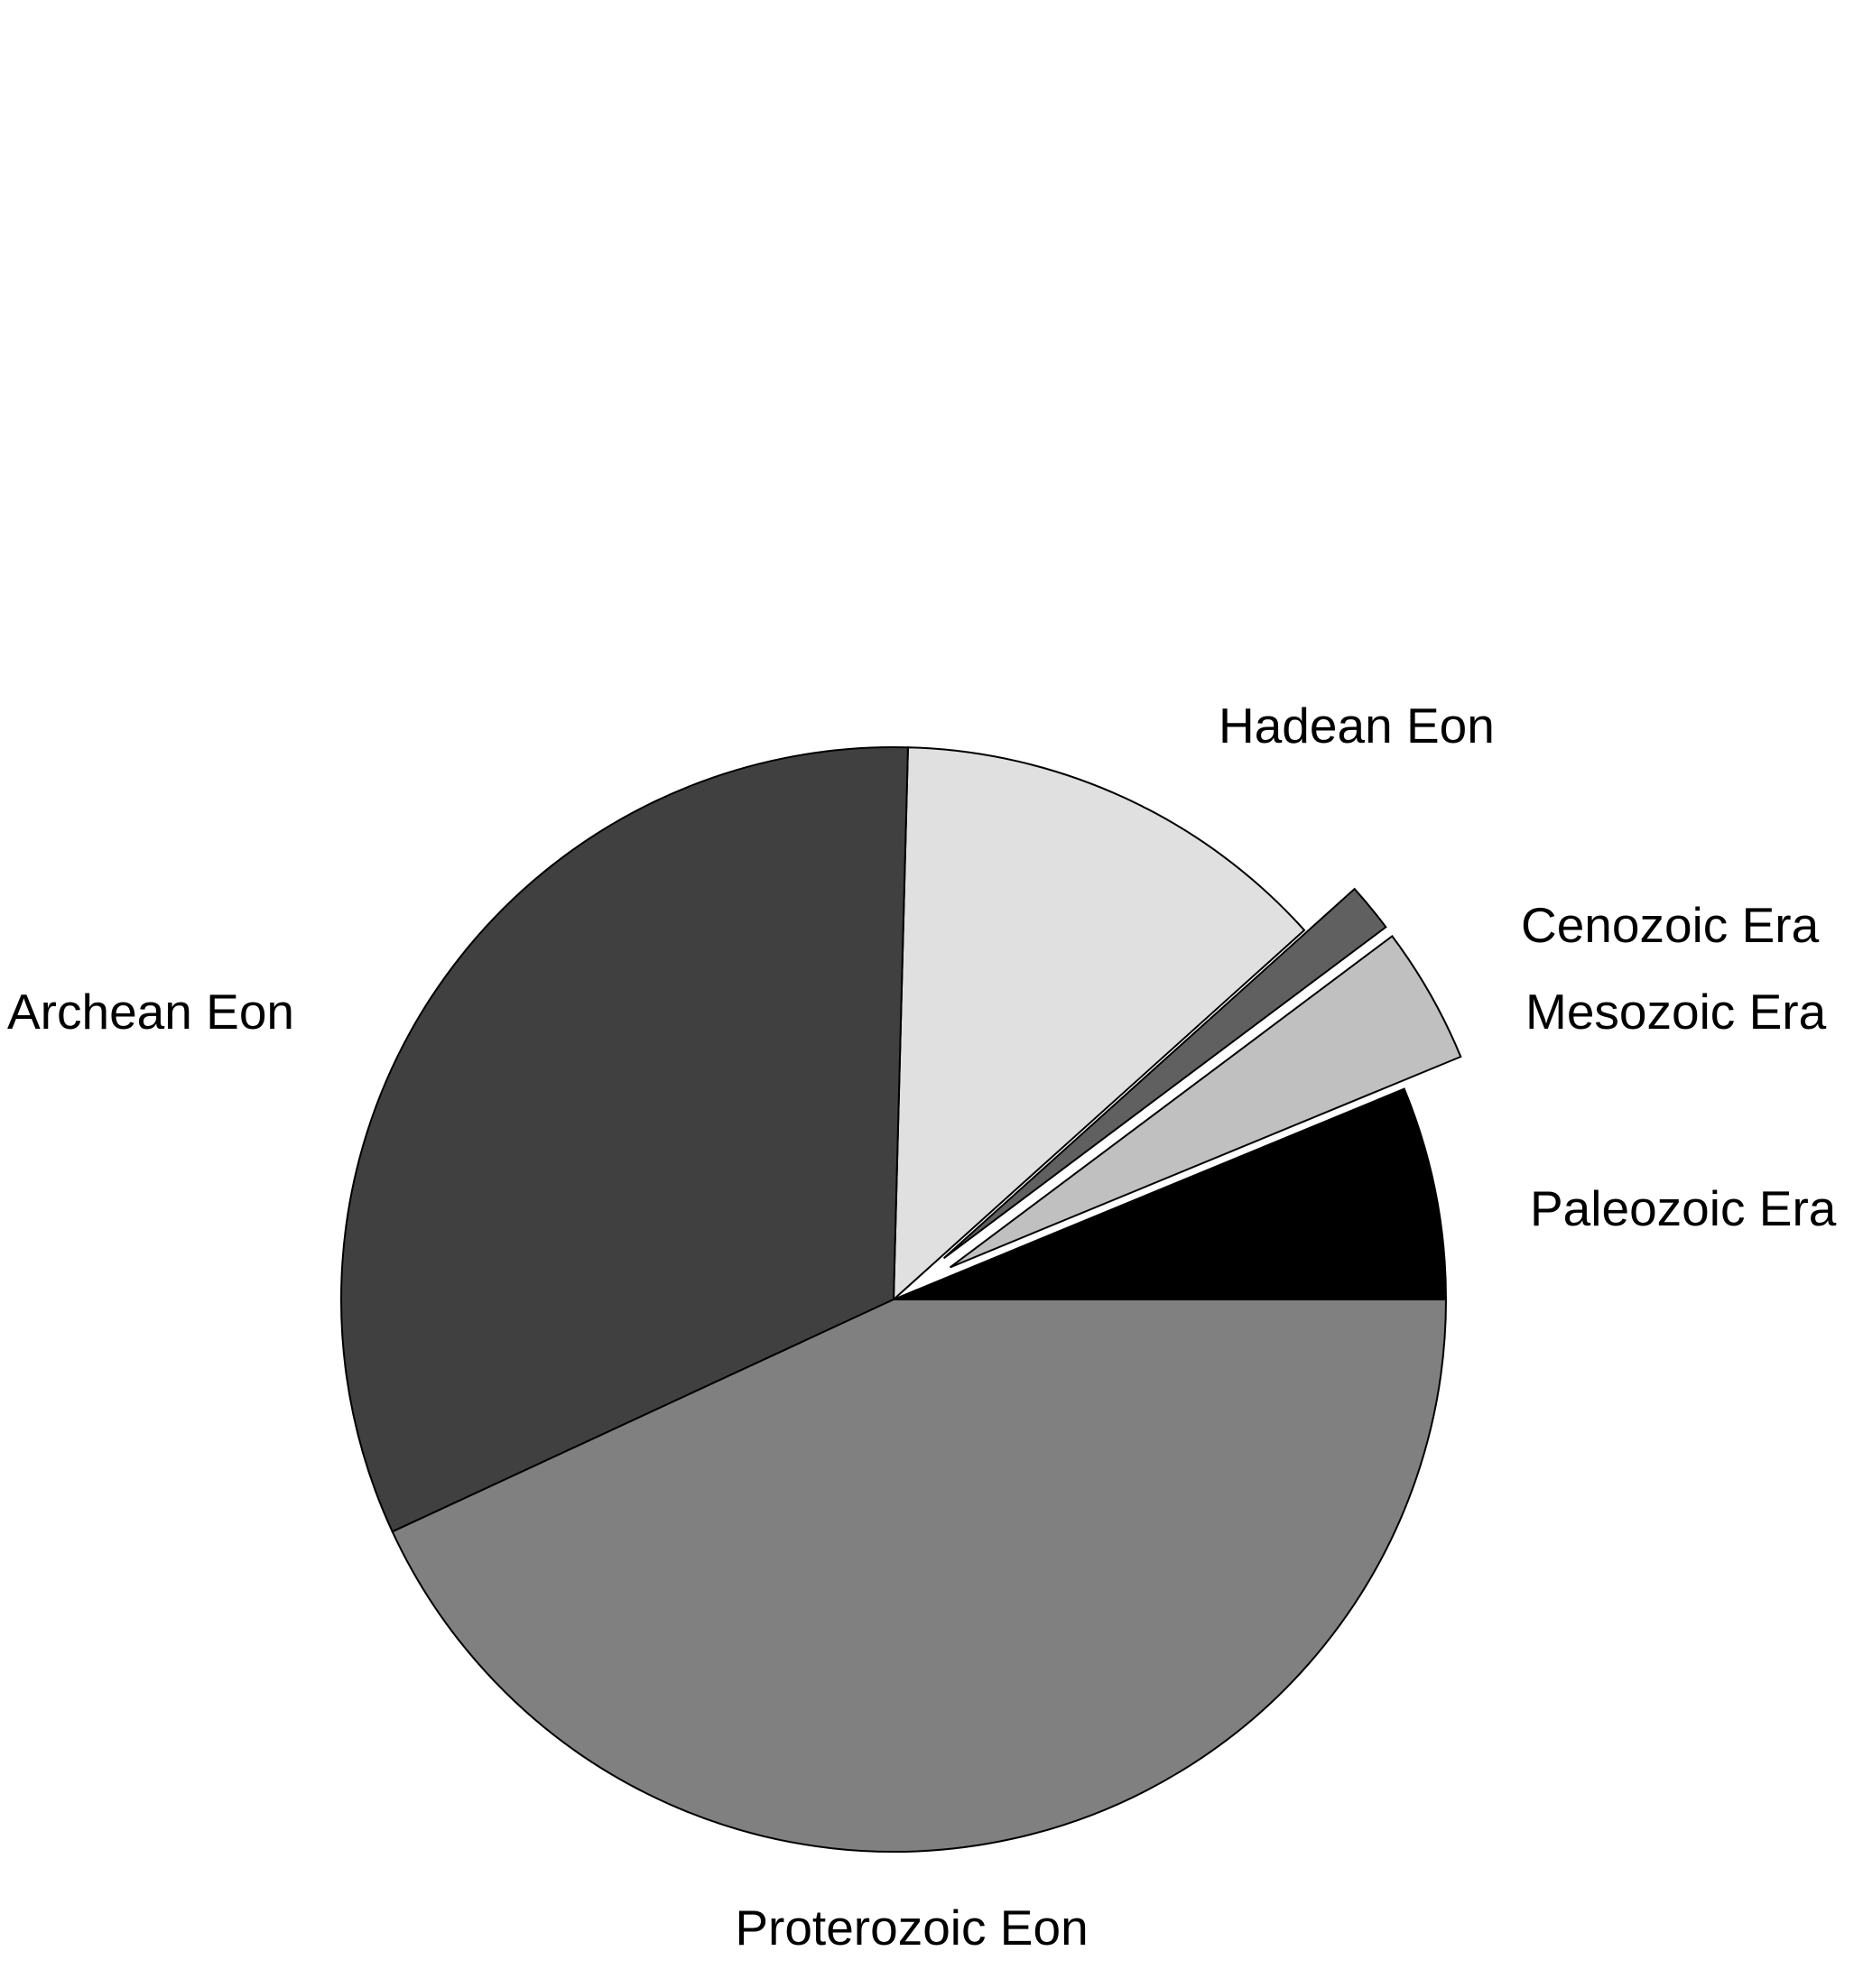  Describe the element at coordinates (1671, 925) in the screenshot. I see `label-cenozoic-era: Cenozoic Era` at that location.